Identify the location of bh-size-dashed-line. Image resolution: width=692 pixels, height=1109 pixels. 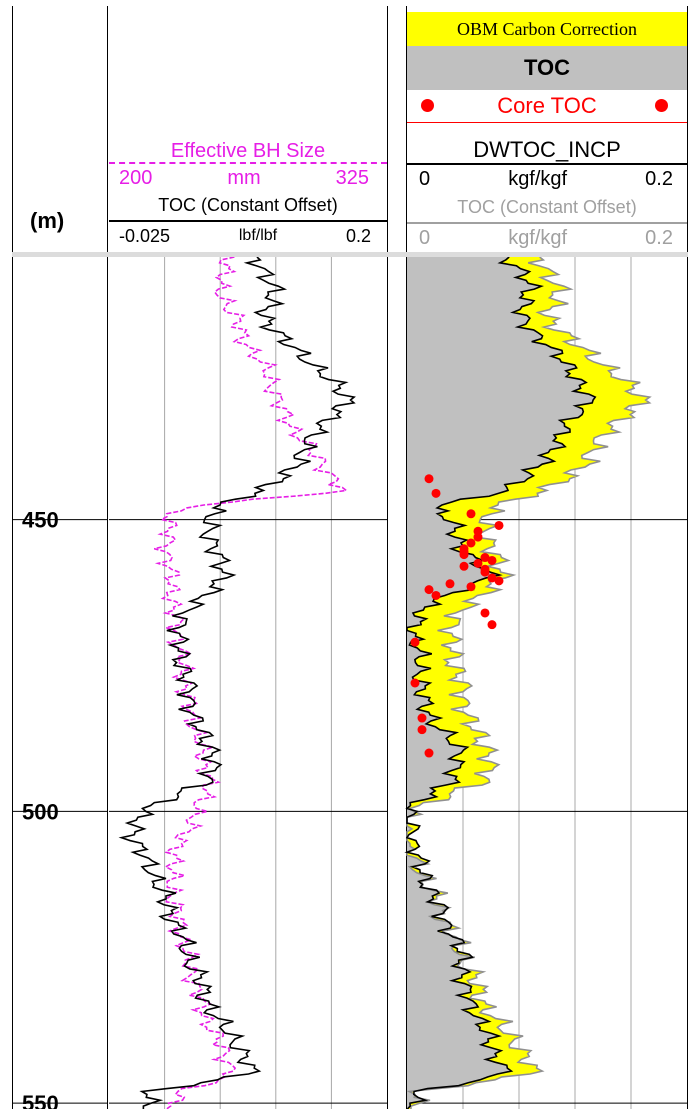
(248, 163).